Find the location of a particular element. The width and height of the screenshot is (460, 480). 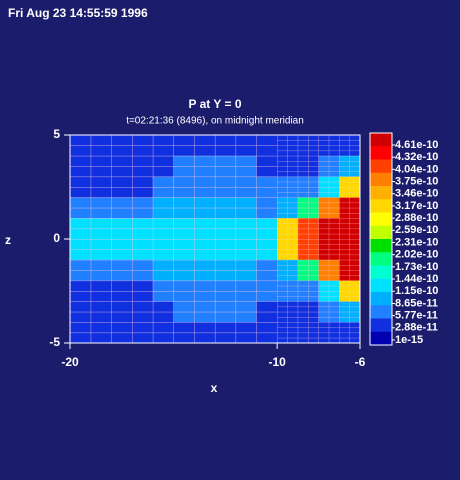

chart-subtitle: t=02:21:36 (8496), on midnight meridian is located at coordinates (215, 121).